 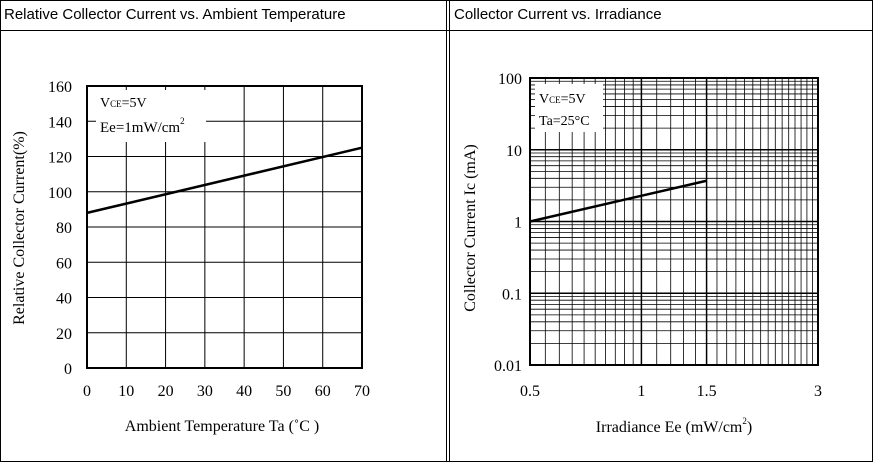 I want to click on chart1-ytick-label: 140, so click(x=60, y=122).